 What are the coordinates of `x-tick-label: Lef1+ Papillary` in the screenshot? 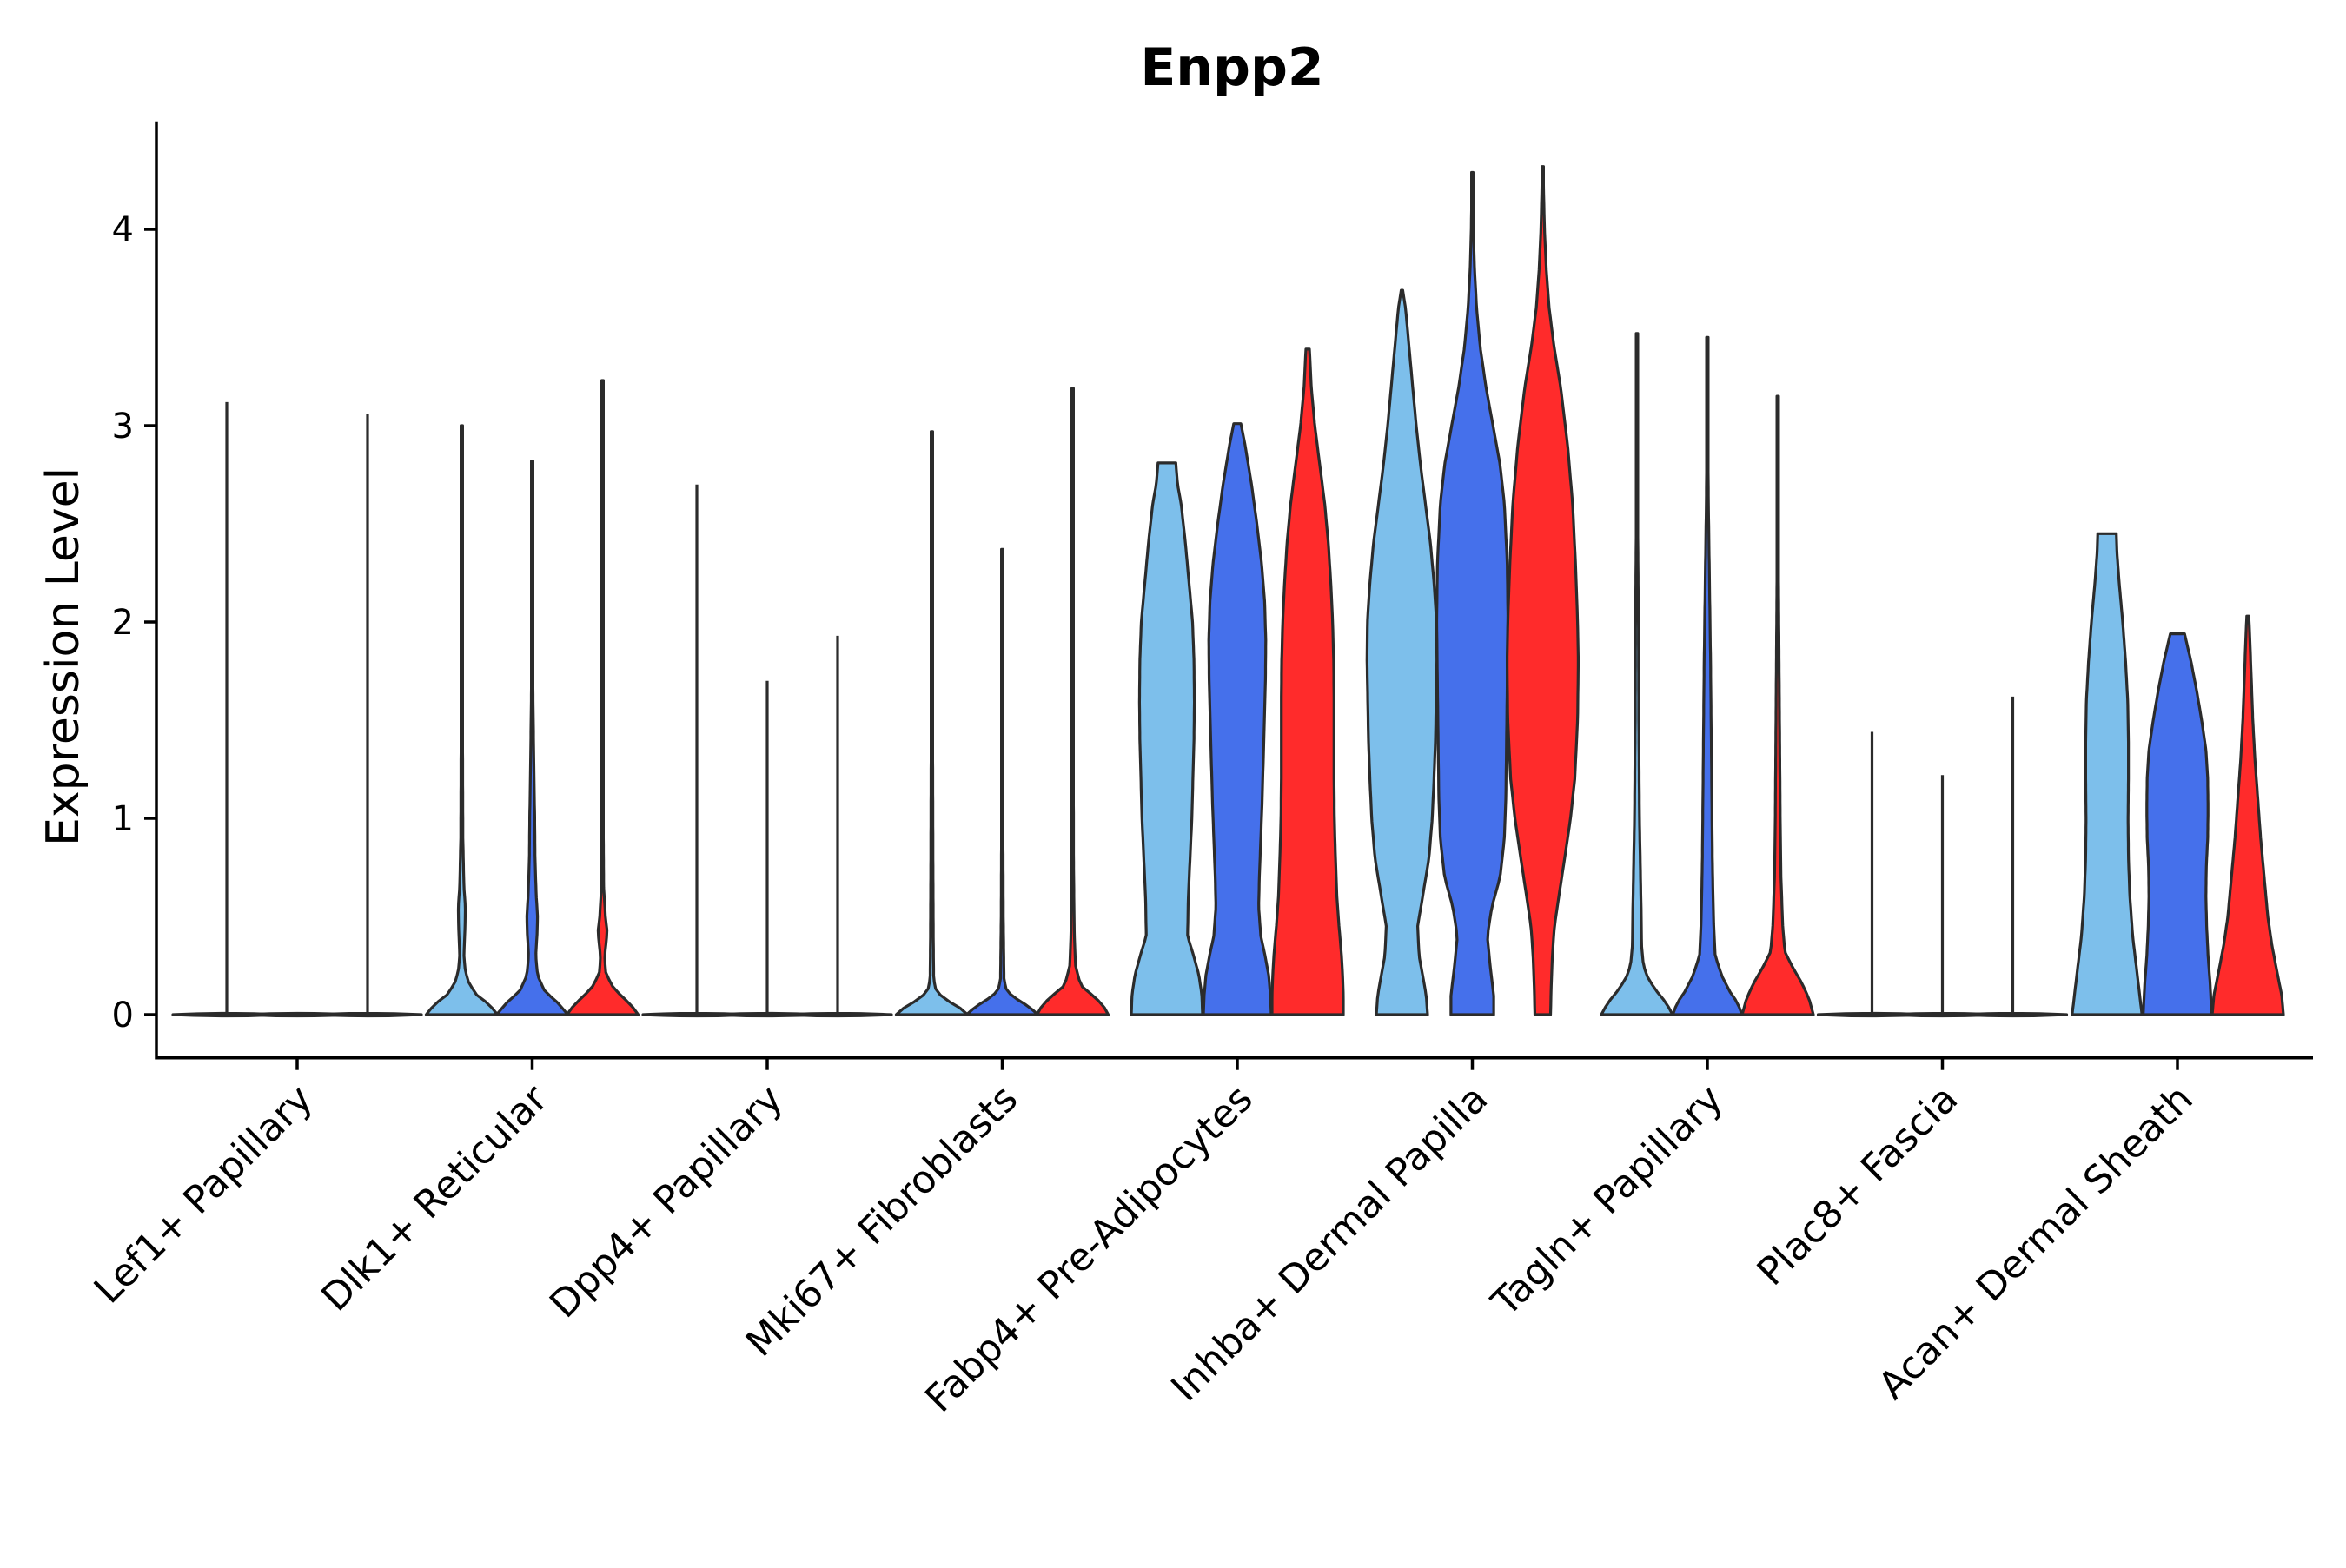 It's located at (204, 1194).